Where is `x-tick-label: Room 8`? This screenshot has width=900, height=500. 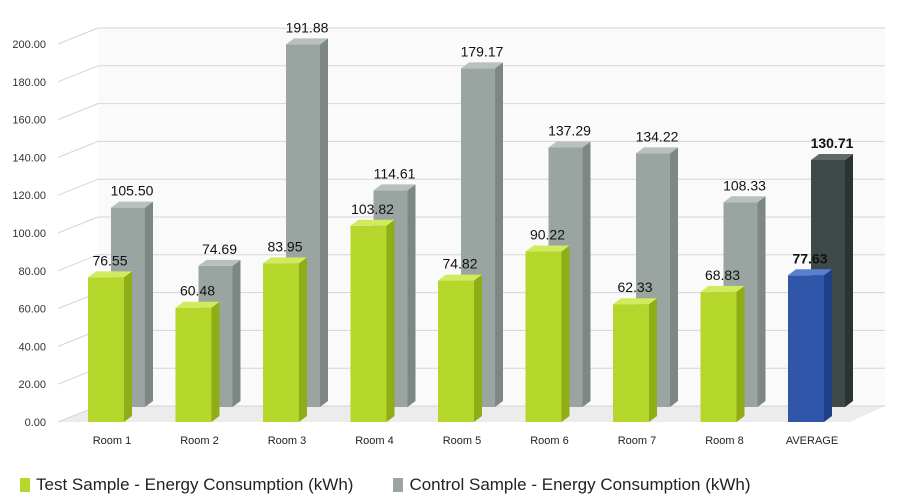 x-tick-label: Room 8 is located at coordinates (724, 441).